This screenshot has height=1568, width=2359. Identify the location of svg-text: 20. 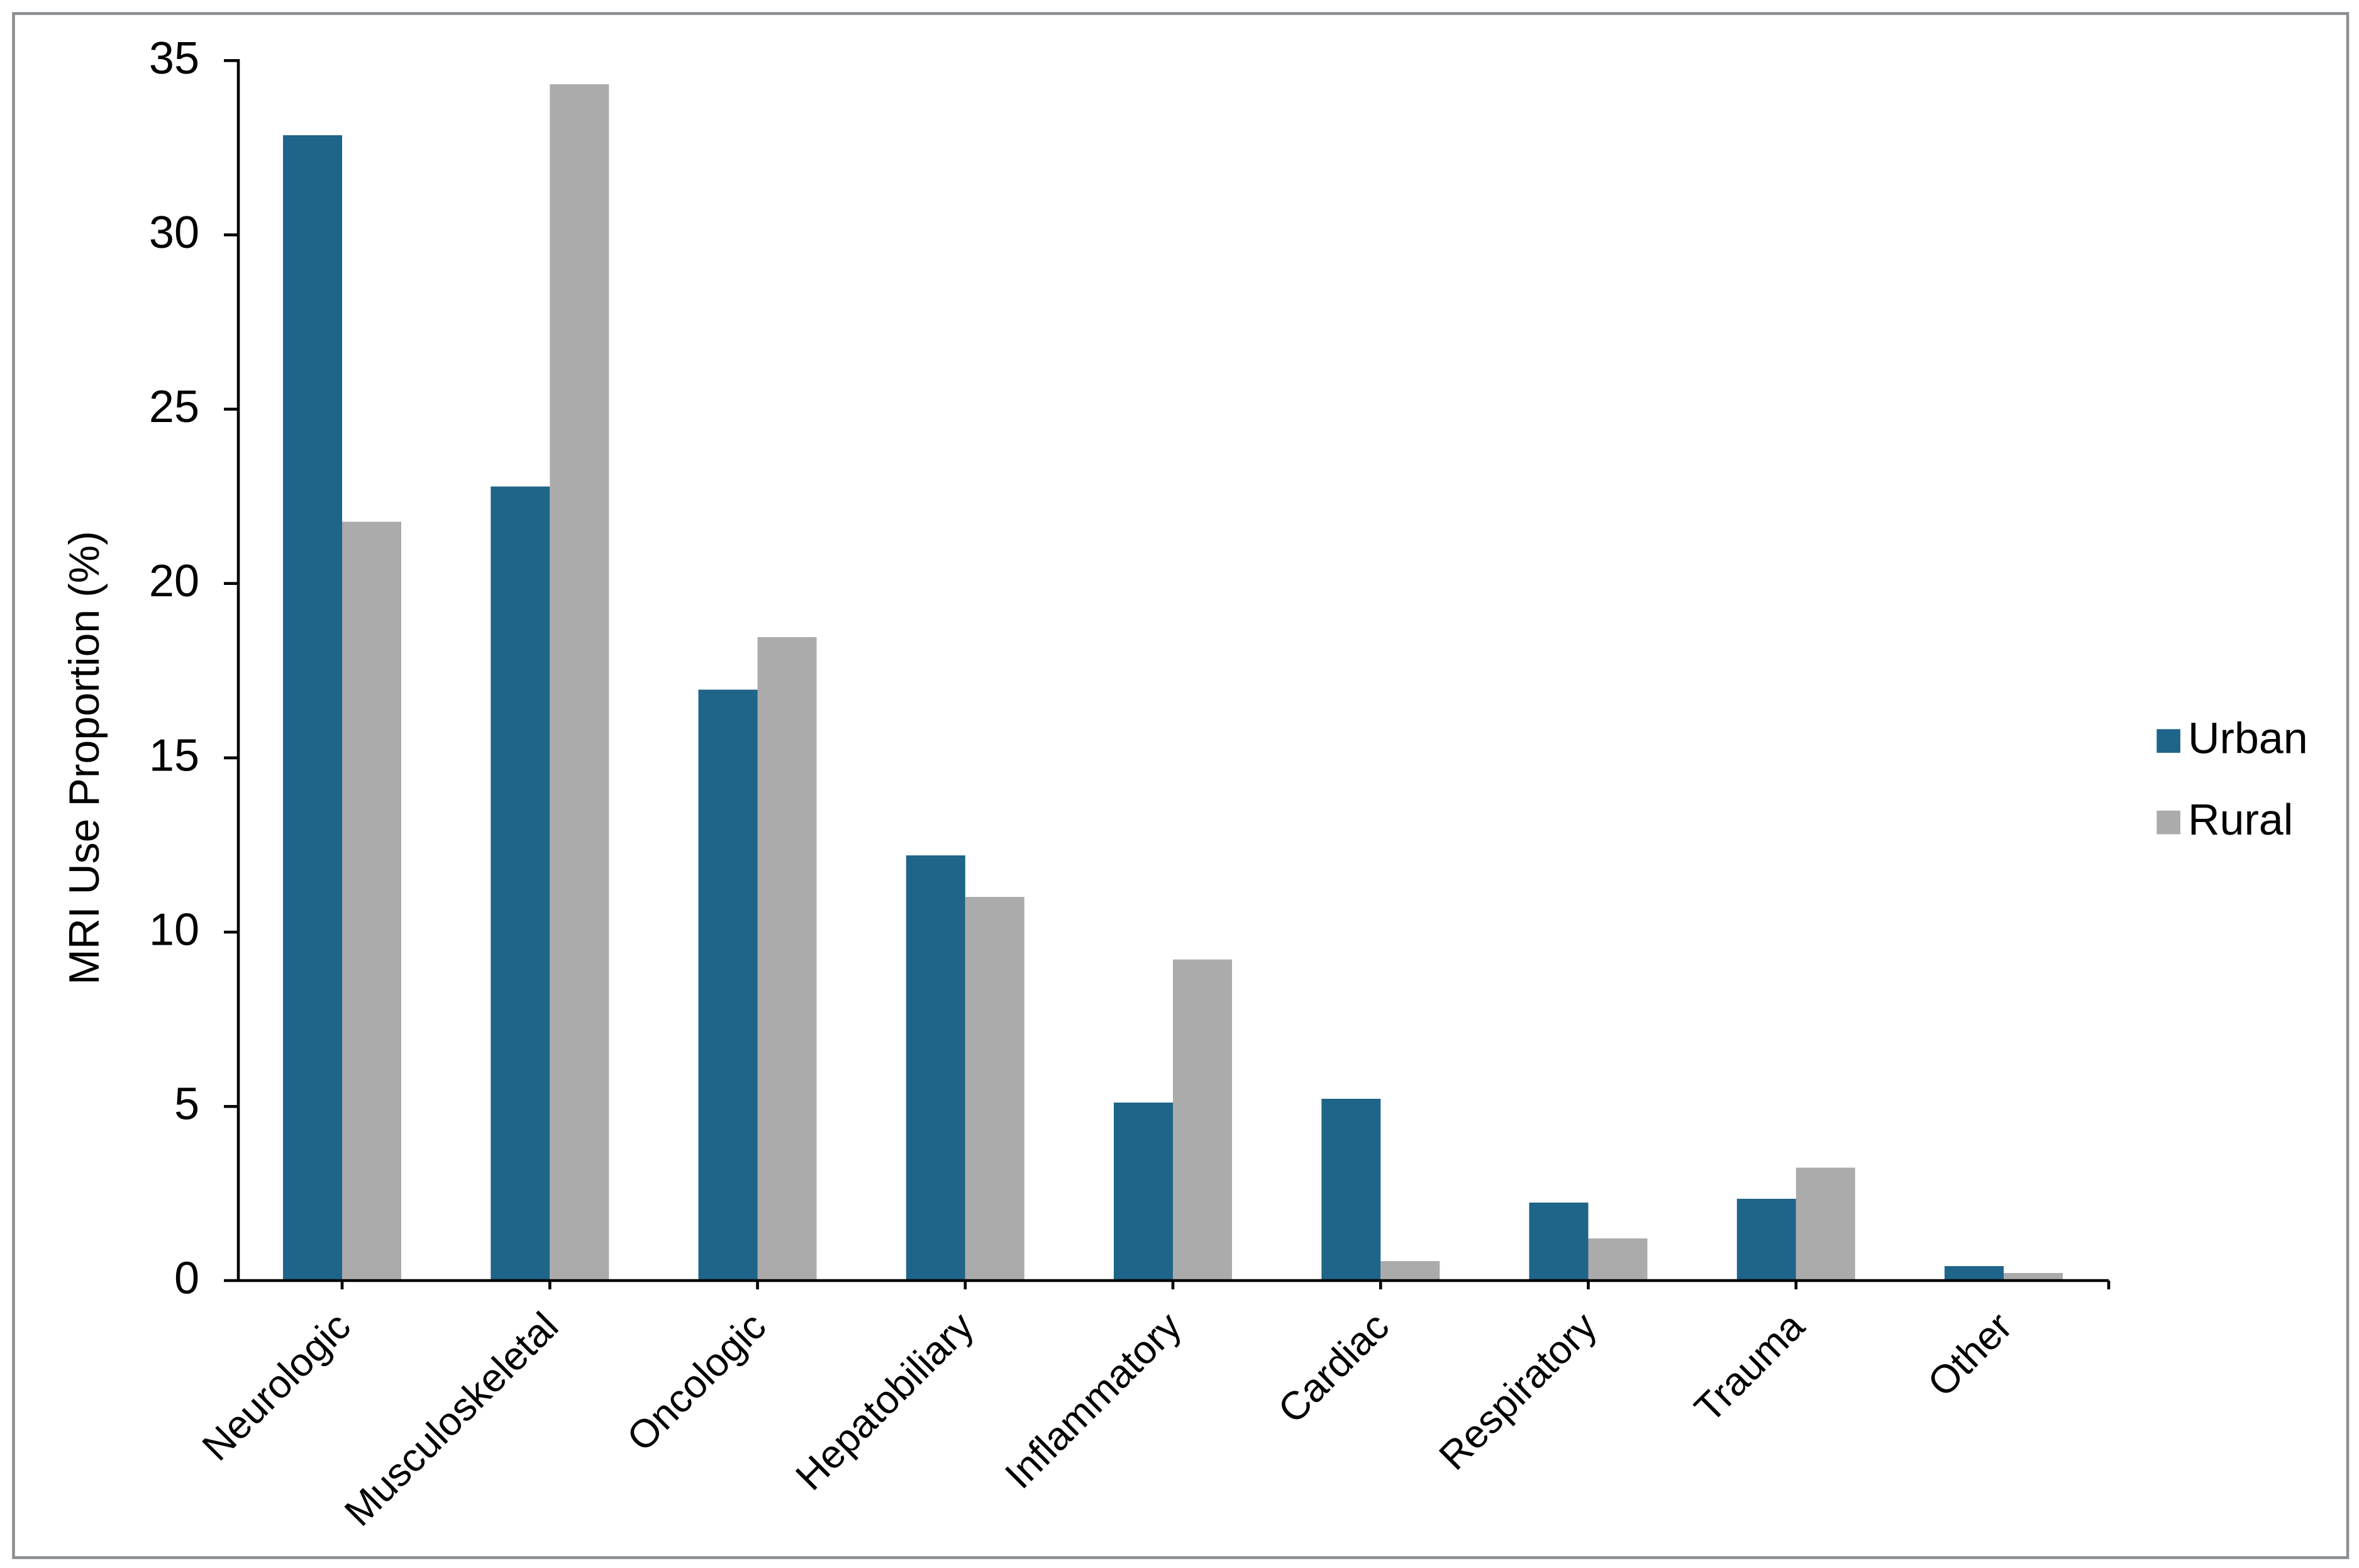
(174, 581).